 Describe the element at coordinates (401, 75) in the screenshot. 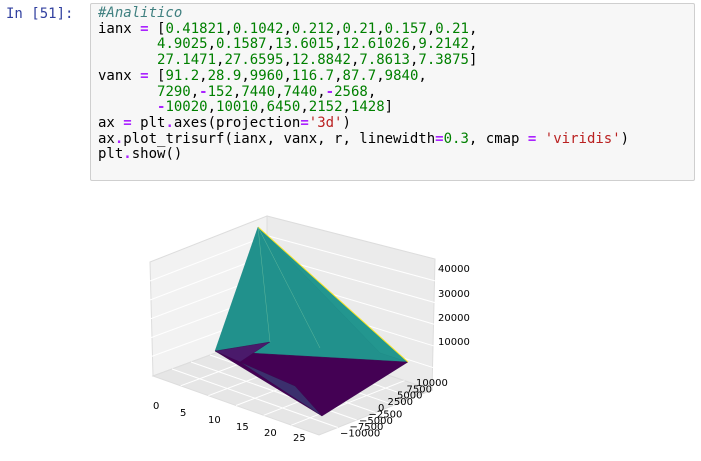

I see `code-token: 9840` at that location.